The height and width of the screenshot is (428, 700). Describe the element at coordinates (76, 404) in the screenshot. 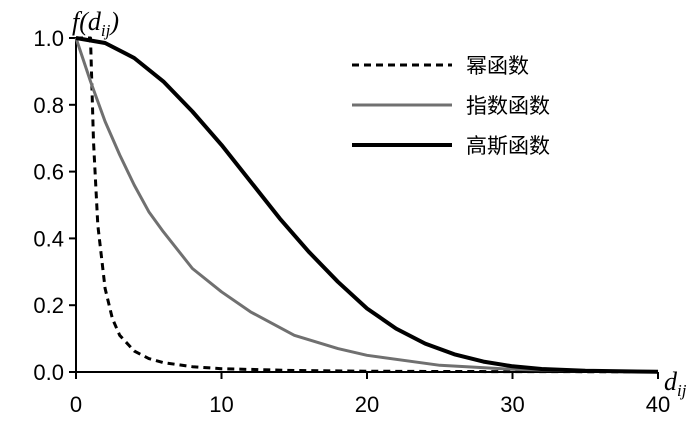

I see `x-tick-label: 0` at that location.